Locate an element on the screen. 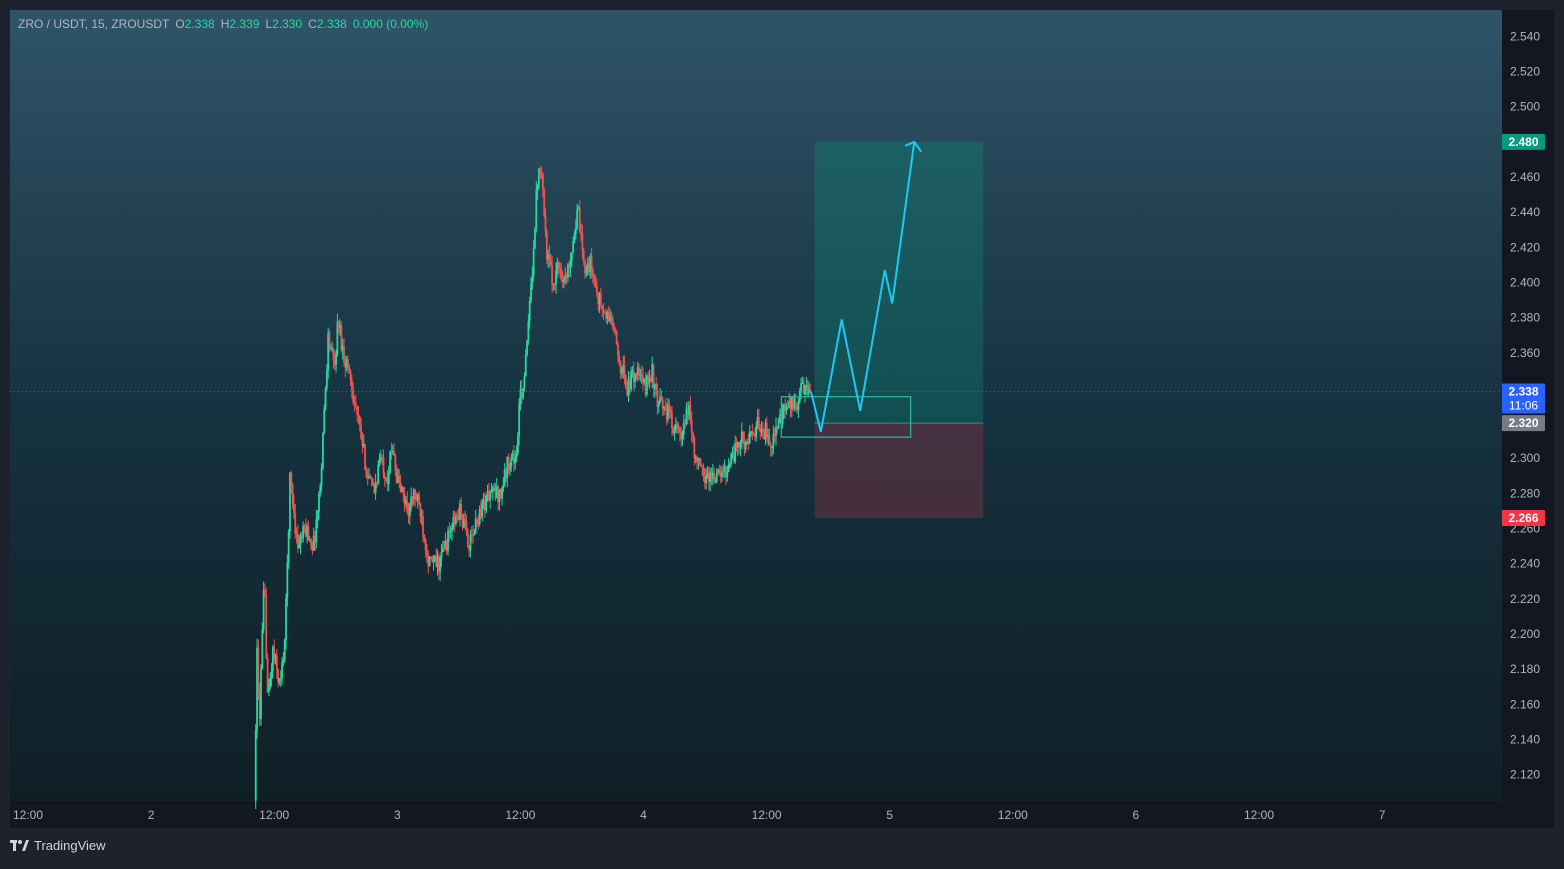 The image size is (1564, 869). loss-zone is located at coordinates (899, 470).